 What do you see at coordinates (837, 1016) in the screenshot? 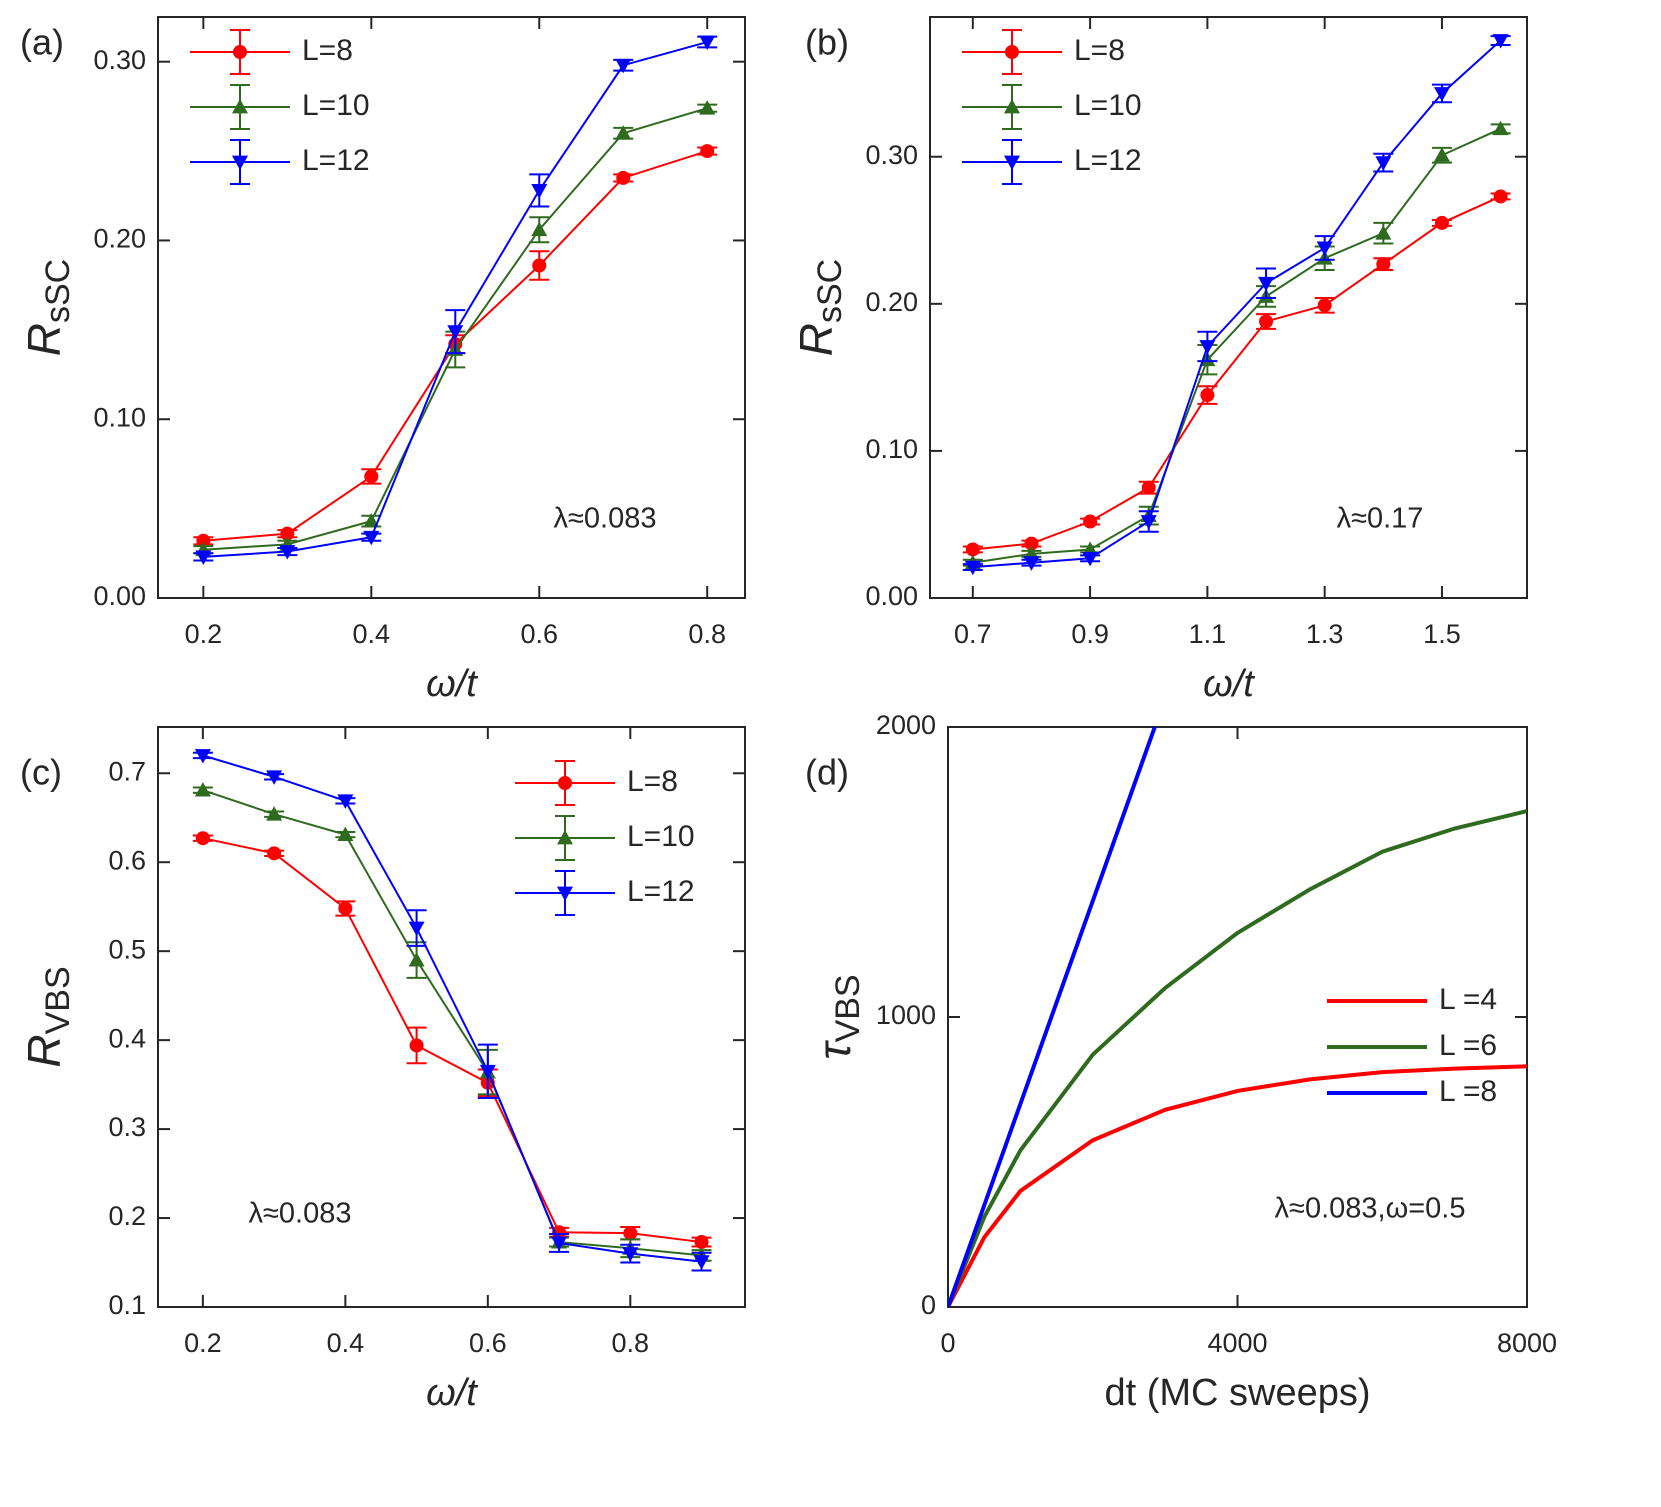
I see `y-axis-label: τVBS` at bounding box center [837, 1016].